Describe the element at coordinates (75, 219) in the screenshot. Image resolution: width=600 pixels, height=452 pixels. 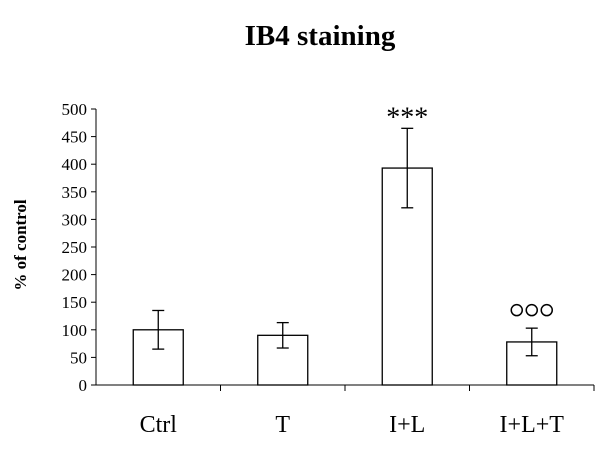
I see `y-tick-label: 300` at that location.